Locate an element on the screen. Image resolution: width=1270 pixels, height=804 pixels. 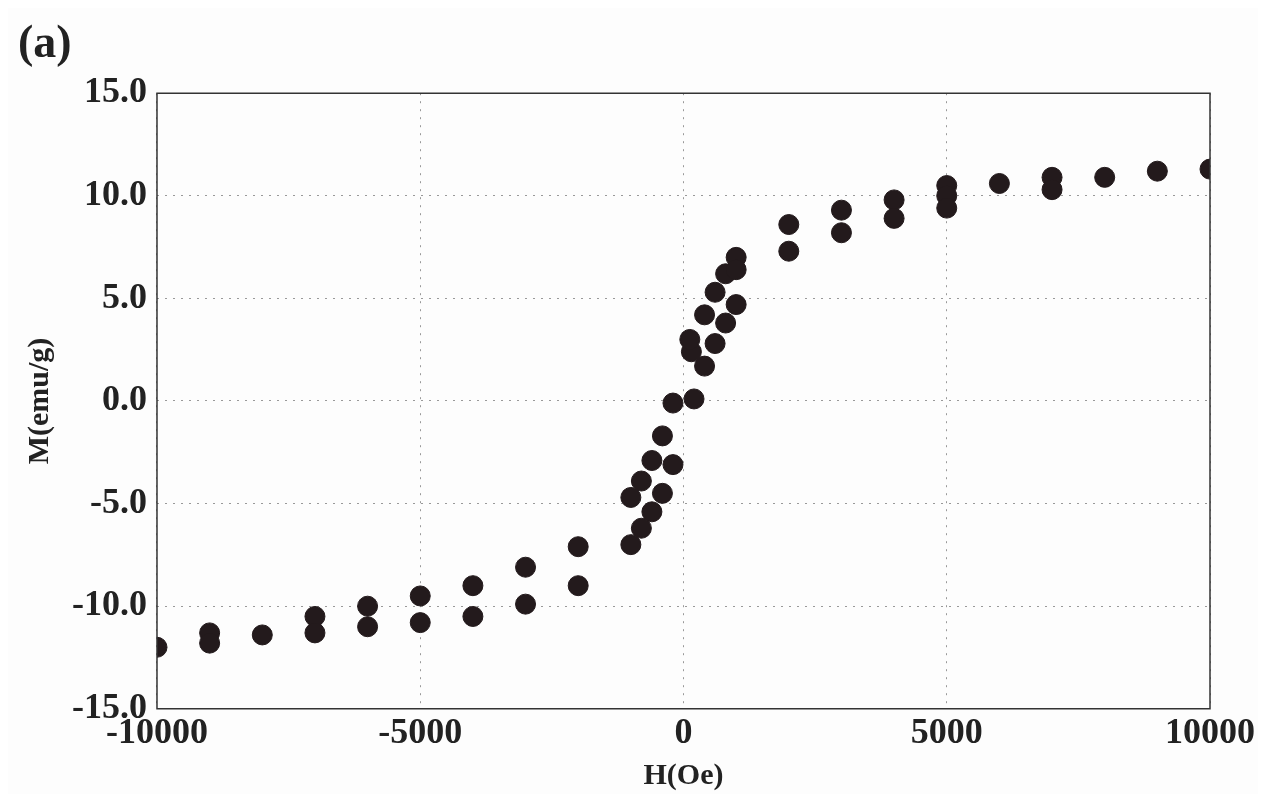
y-tick-label: 0.0 is located at coordinates (124, 398).